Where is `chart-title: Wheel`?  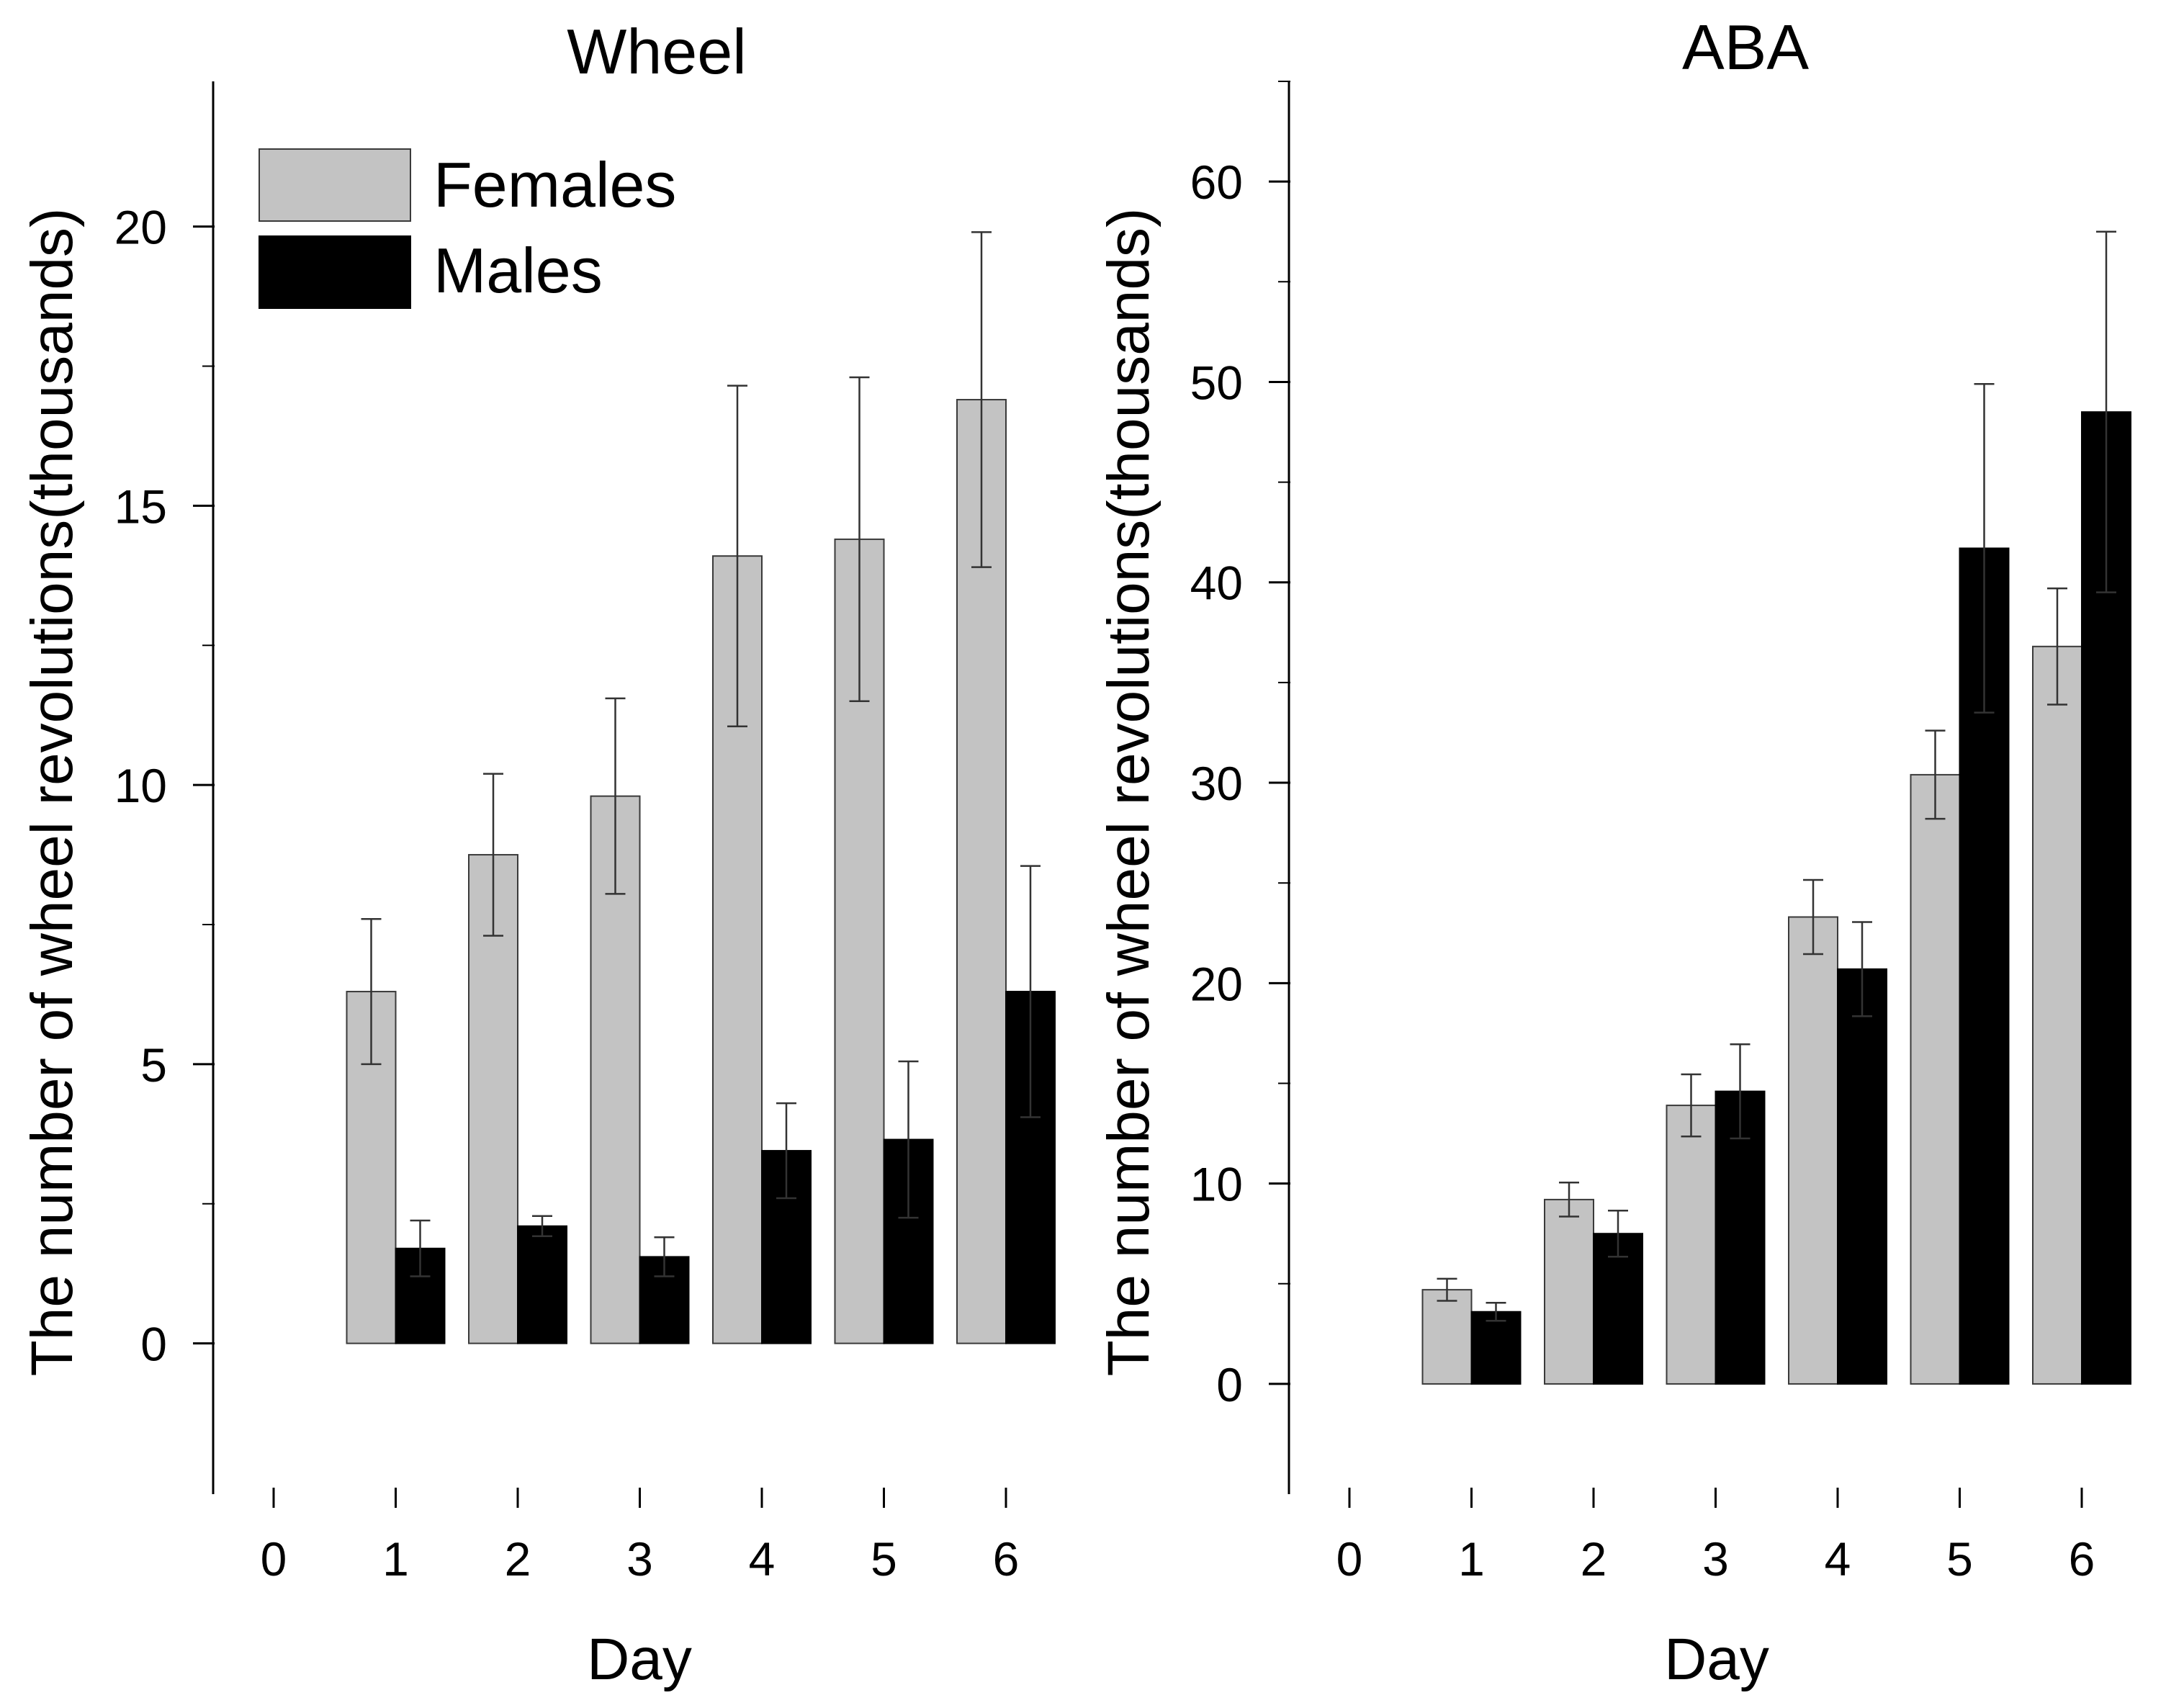
chart-title: Wheel is located at coordinates (656, 51).